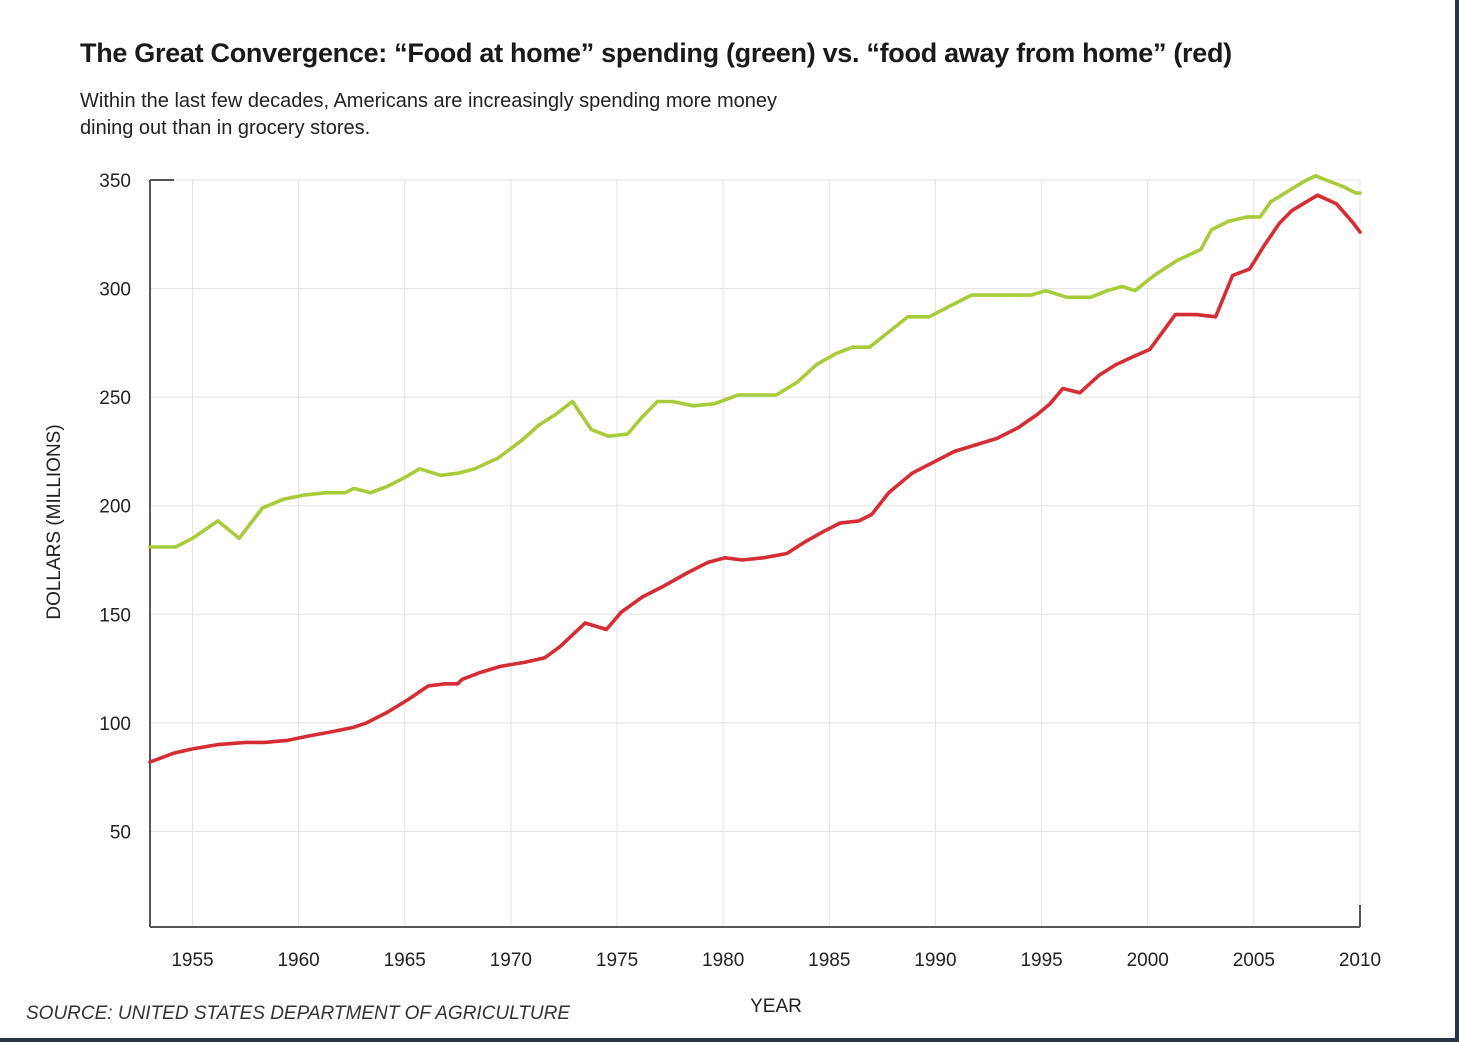 The width and height of the screenshot is (1459, 1042). What do you see at coordinates (1360, 960) in the screenshot?
I see `x-tick-label: 2010` at bounding box center [1360, 960].